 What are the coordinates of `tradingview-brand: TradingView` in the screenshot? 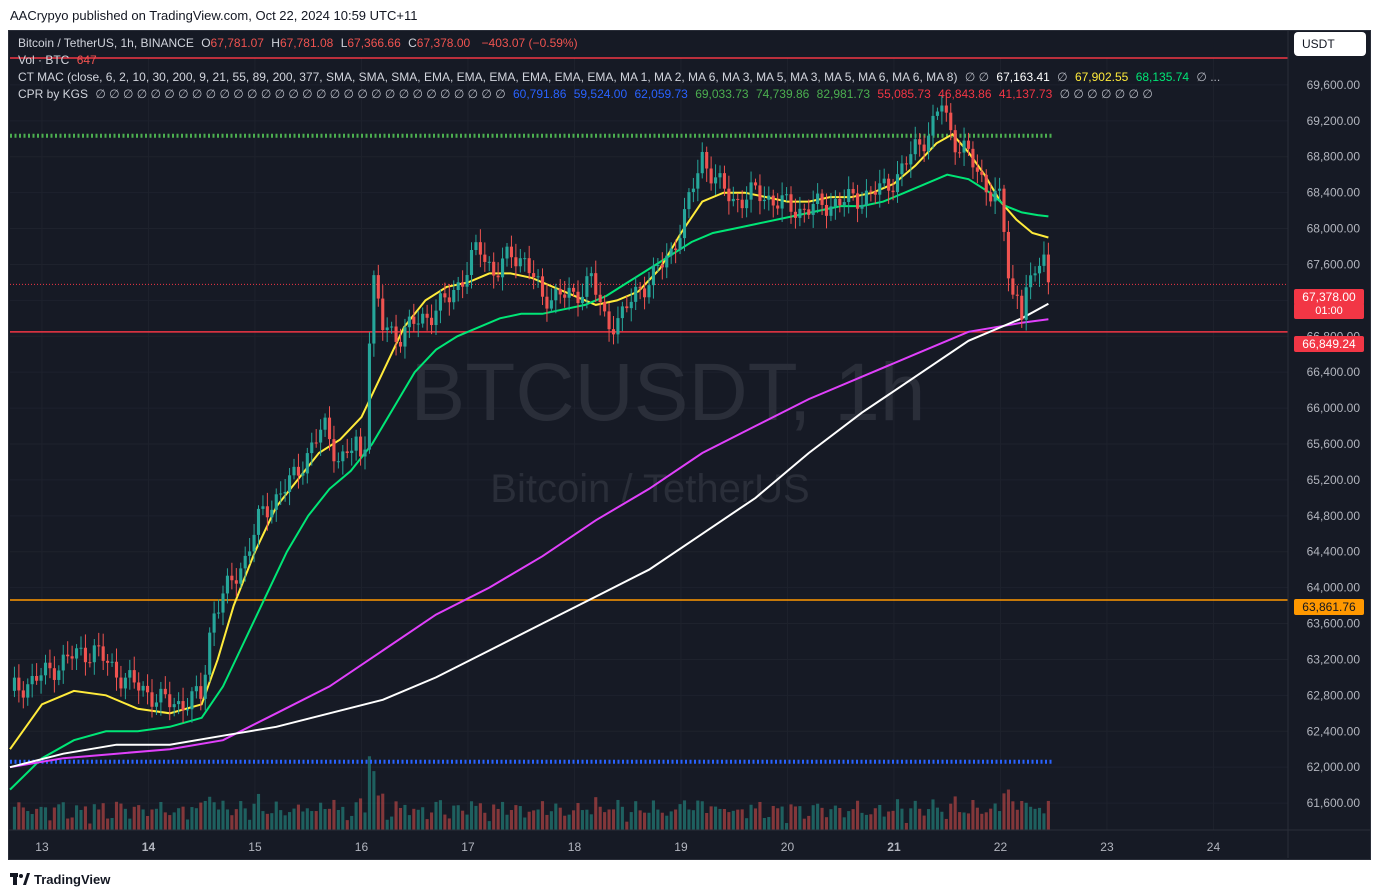 It's located at (72, 879).